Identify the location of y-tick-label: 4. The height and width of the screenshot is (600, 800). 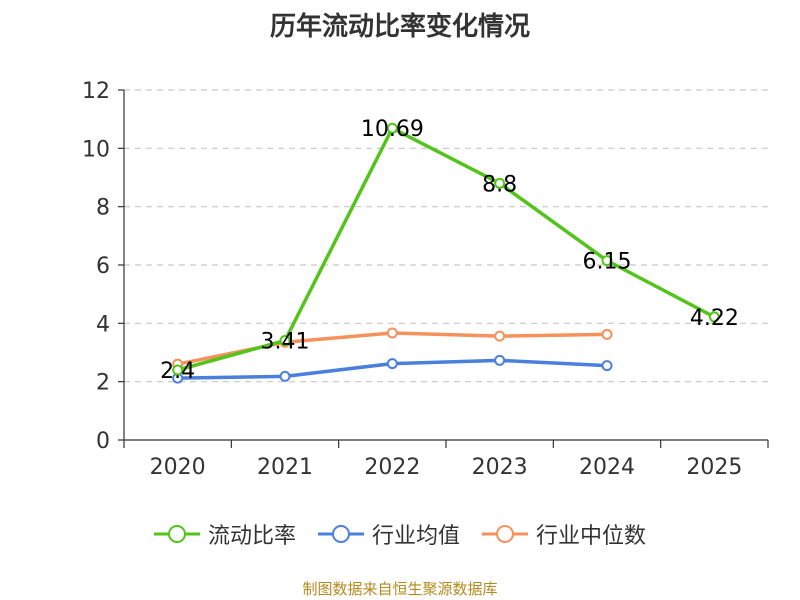
(103, 324).